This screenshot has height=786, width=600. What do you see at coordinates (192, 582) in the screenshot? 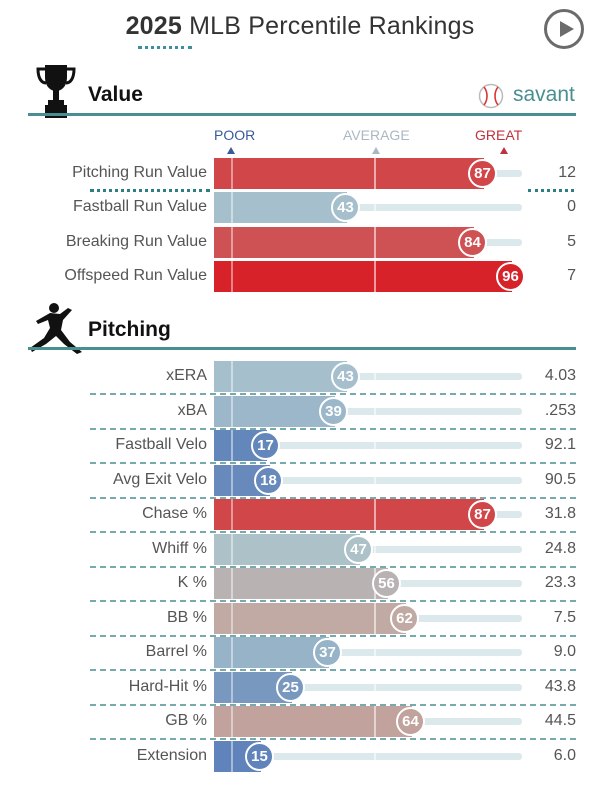
I see `metric-label: K %` at bounding box center [192, 582].